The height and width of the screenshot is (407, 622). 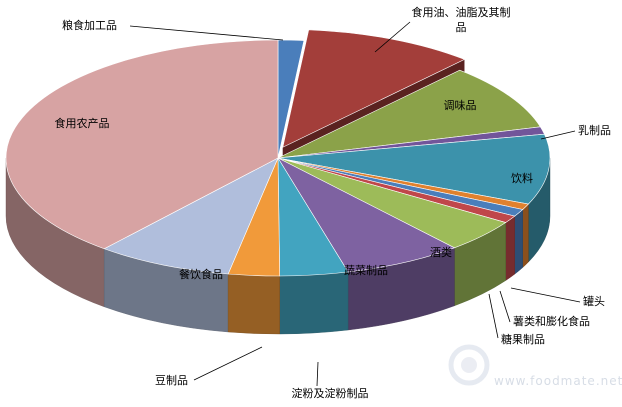 What do you see at coordinates (594, 301) in the screenshot?
I see `slice-5-label: 罐头` at bounding box center [594, 301].